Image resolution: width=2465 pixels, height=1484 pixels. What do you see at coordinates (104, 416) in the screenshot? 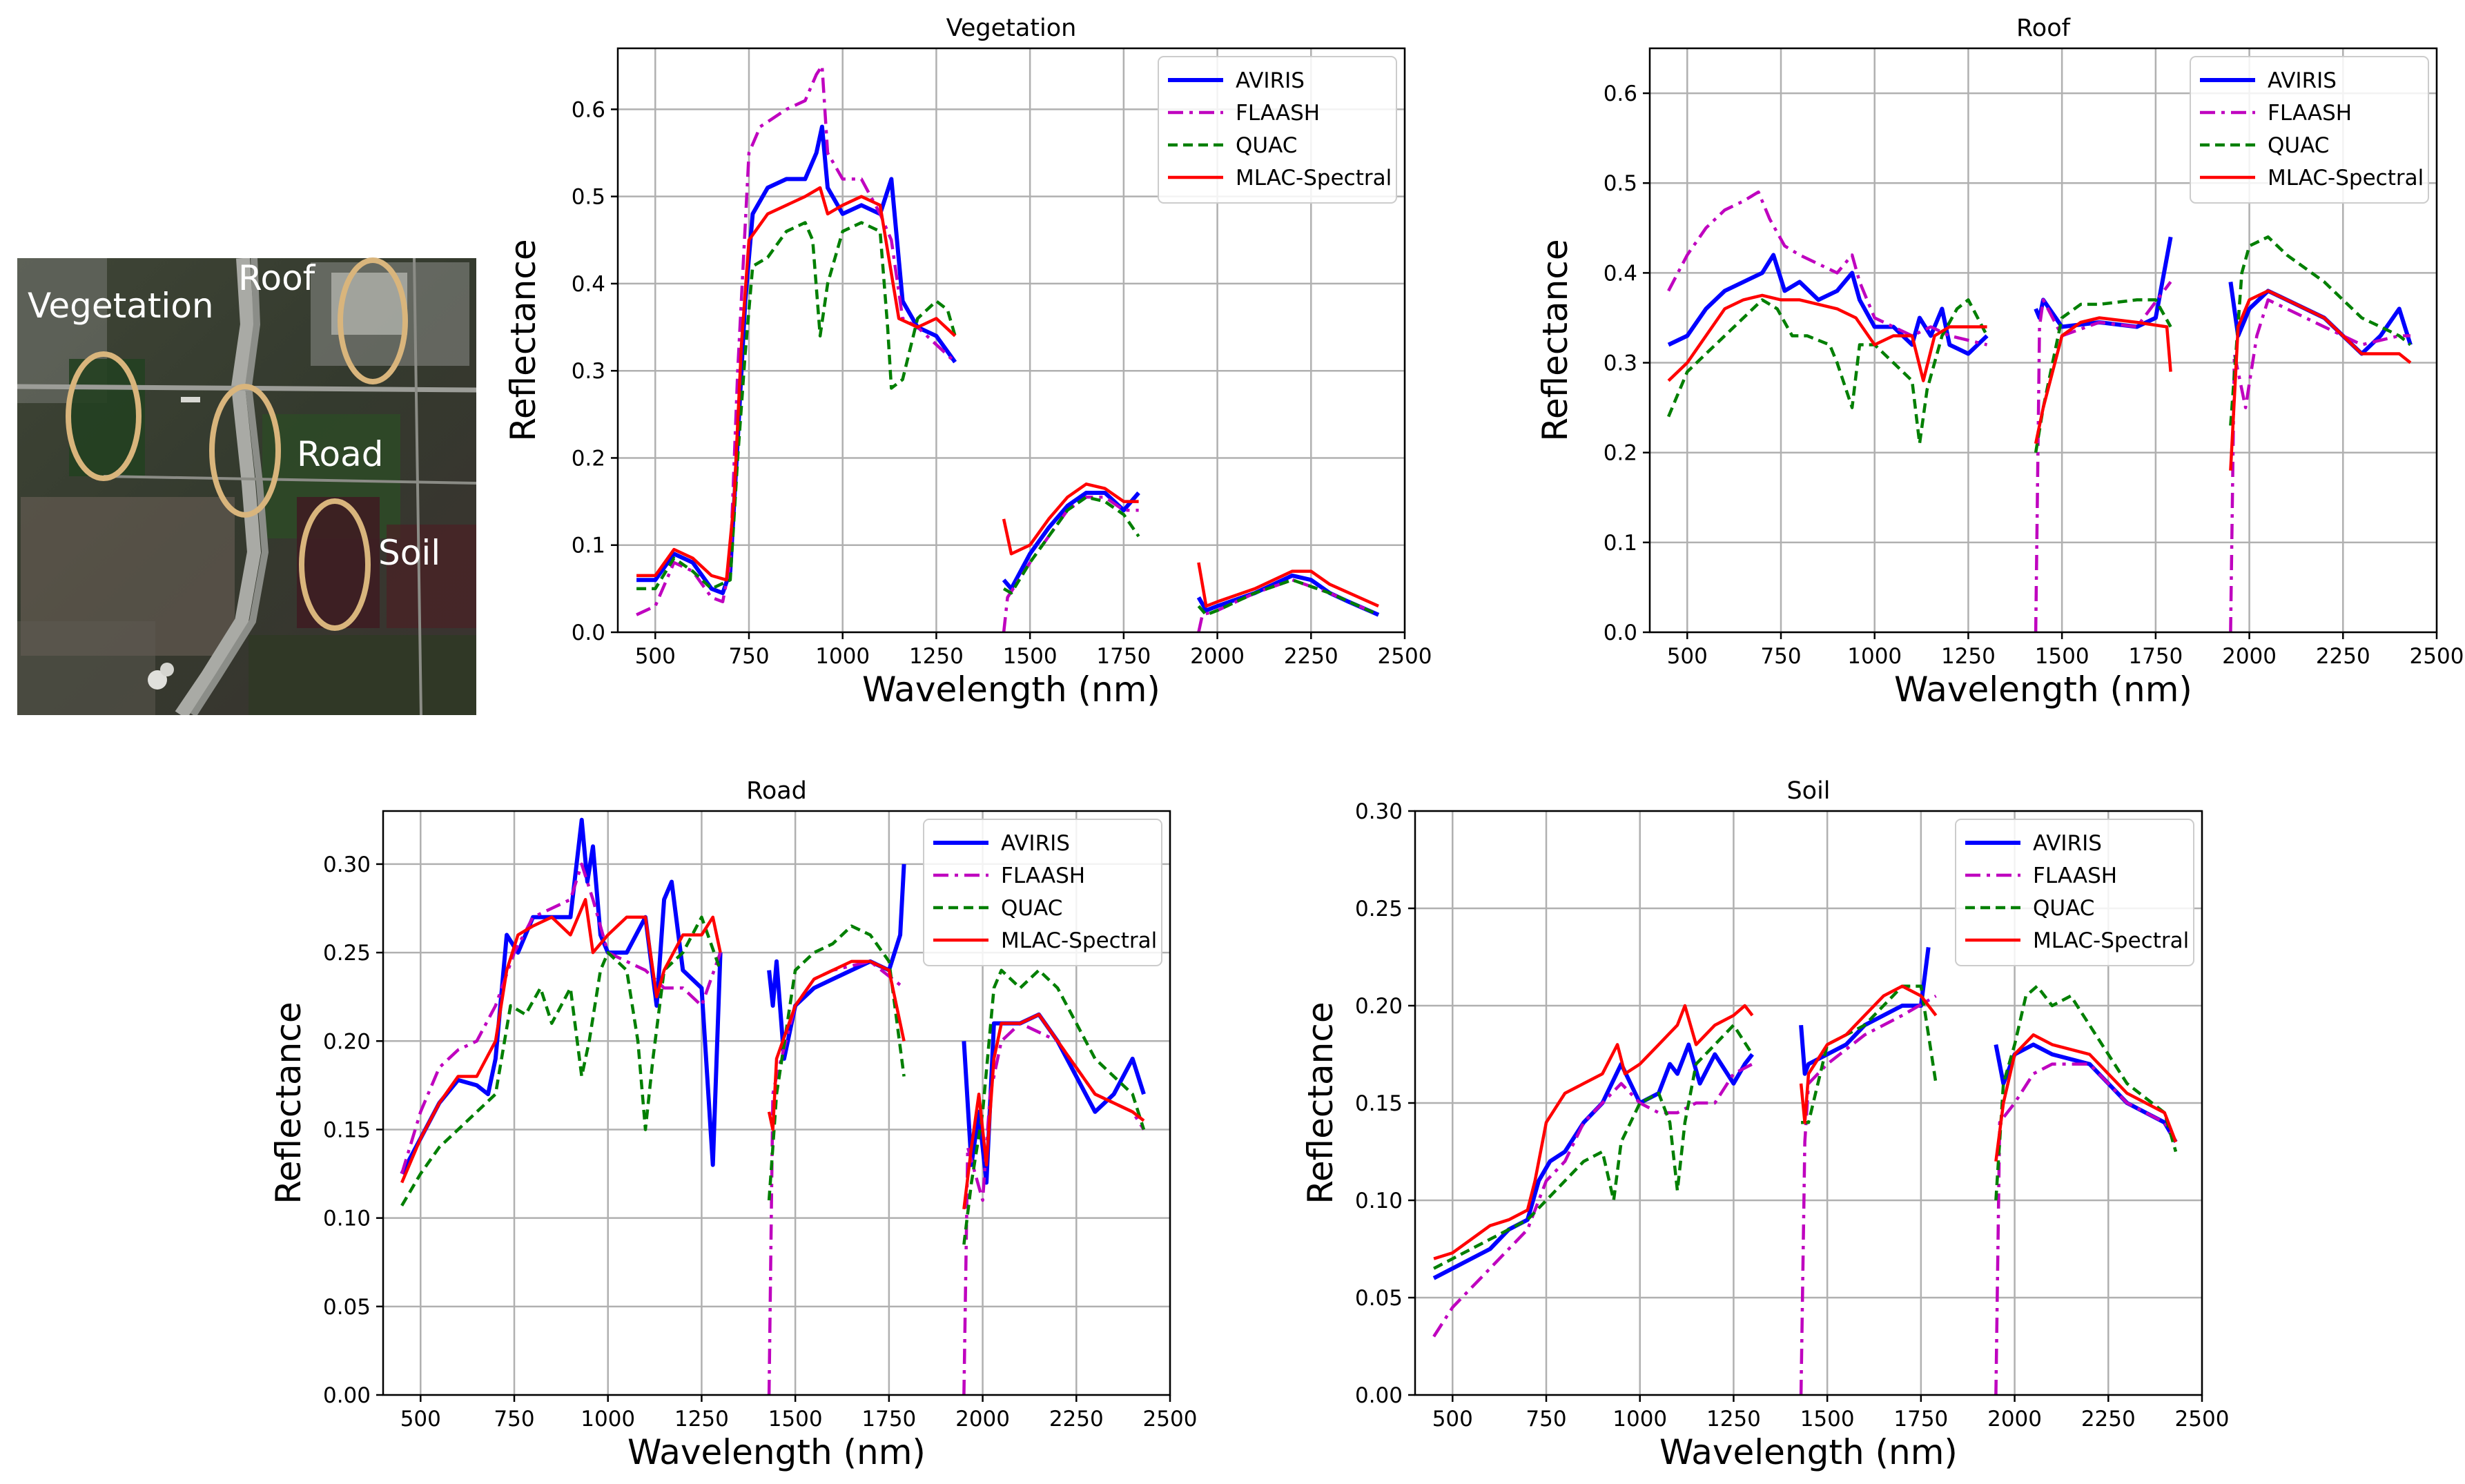
I see `vegetation-ellipse` at bounding box center [104, 416].